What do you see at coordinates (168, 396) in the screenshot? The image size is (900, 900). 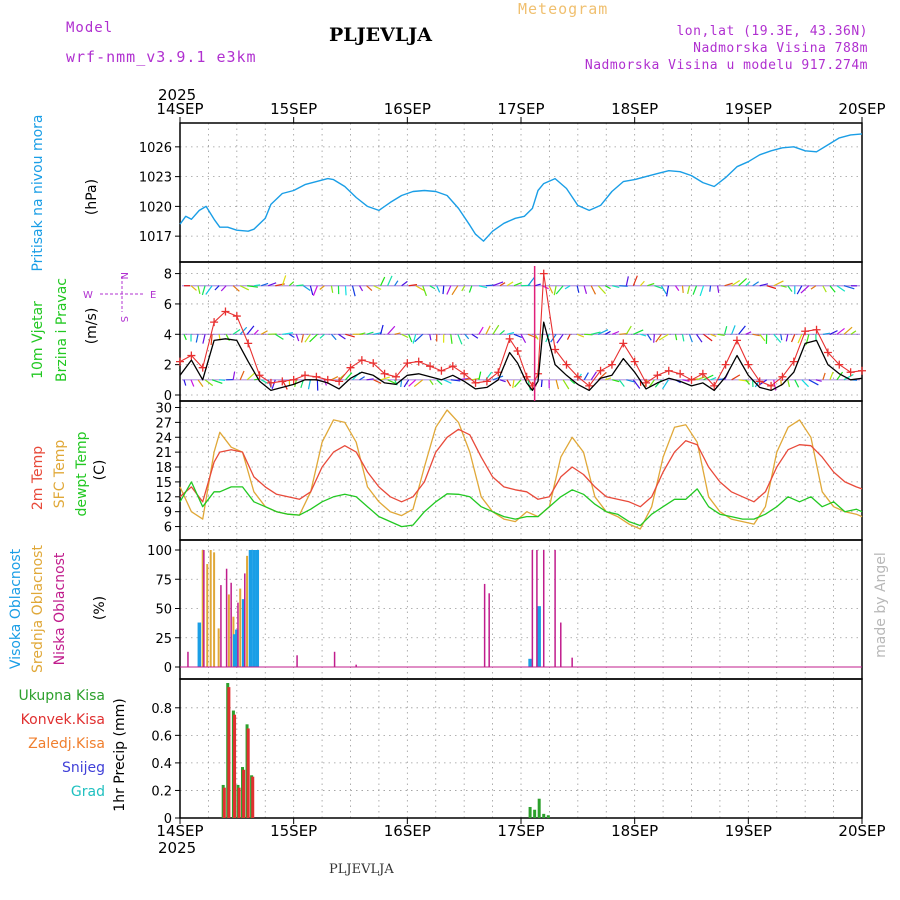 I see `wind-ytick-label: 0` at bounding box center [168, 396].